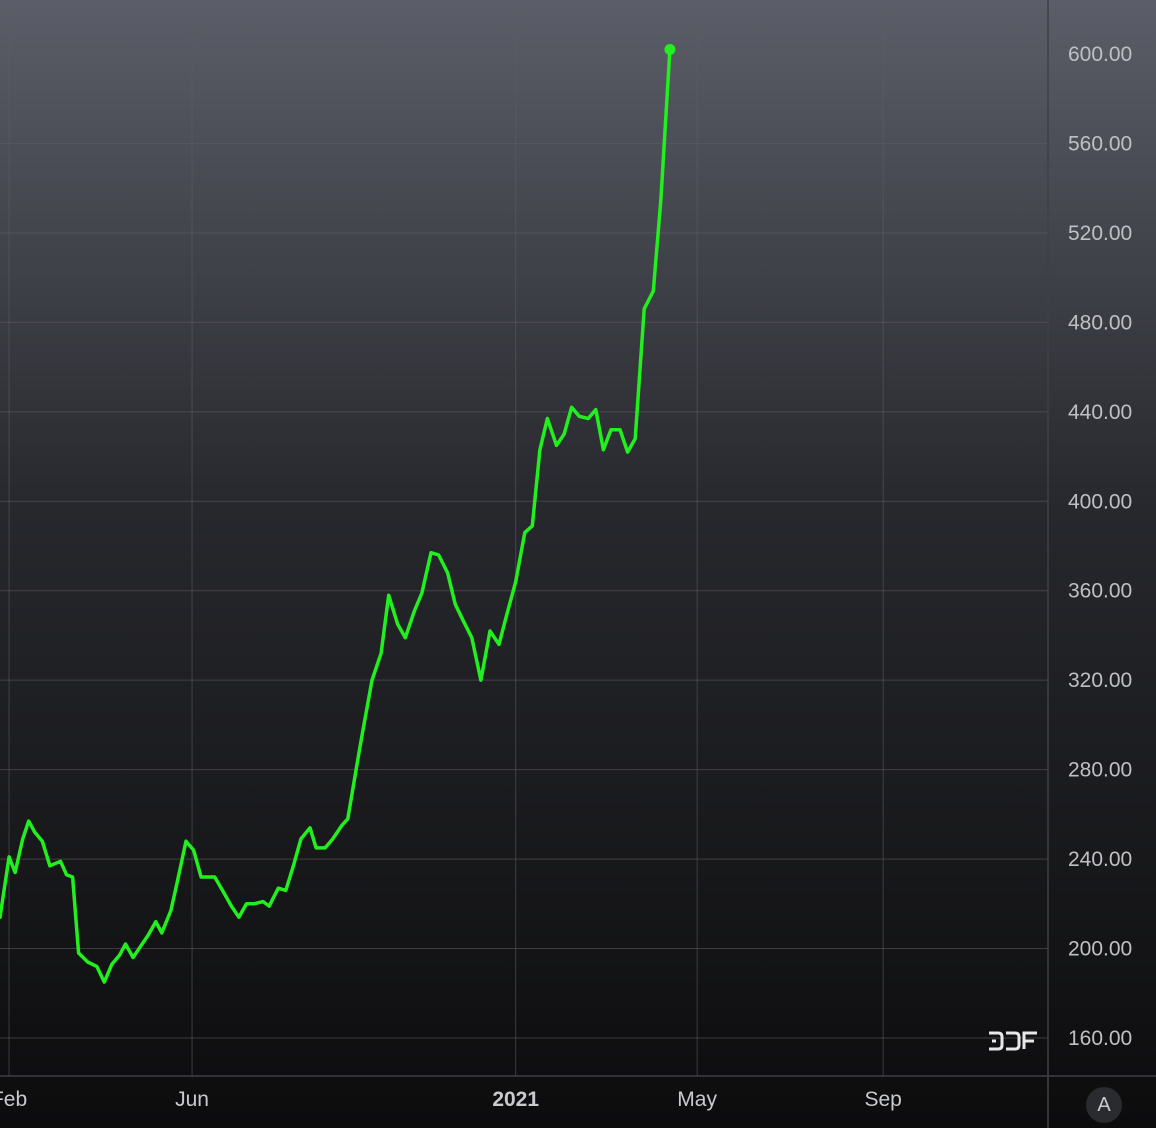 This screenshot has height=1128, width=1156. What do you see at coordinates (192, 1099) in the screenshot?
I see `x-tick-label: Jun` at bounding box center [192, 1099].